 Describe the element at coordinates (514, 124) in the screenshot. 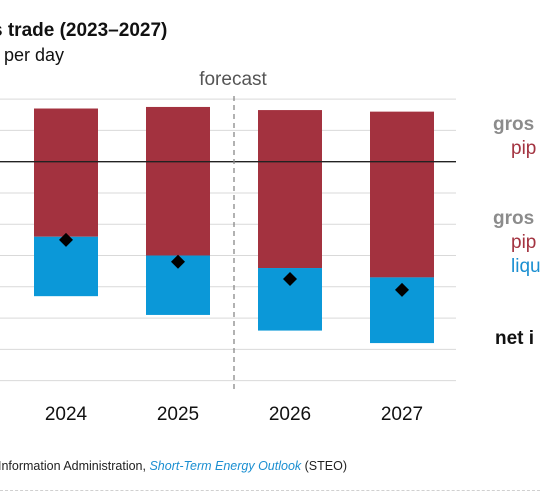

I see `legend-gross-exports-label: gros` at that location.